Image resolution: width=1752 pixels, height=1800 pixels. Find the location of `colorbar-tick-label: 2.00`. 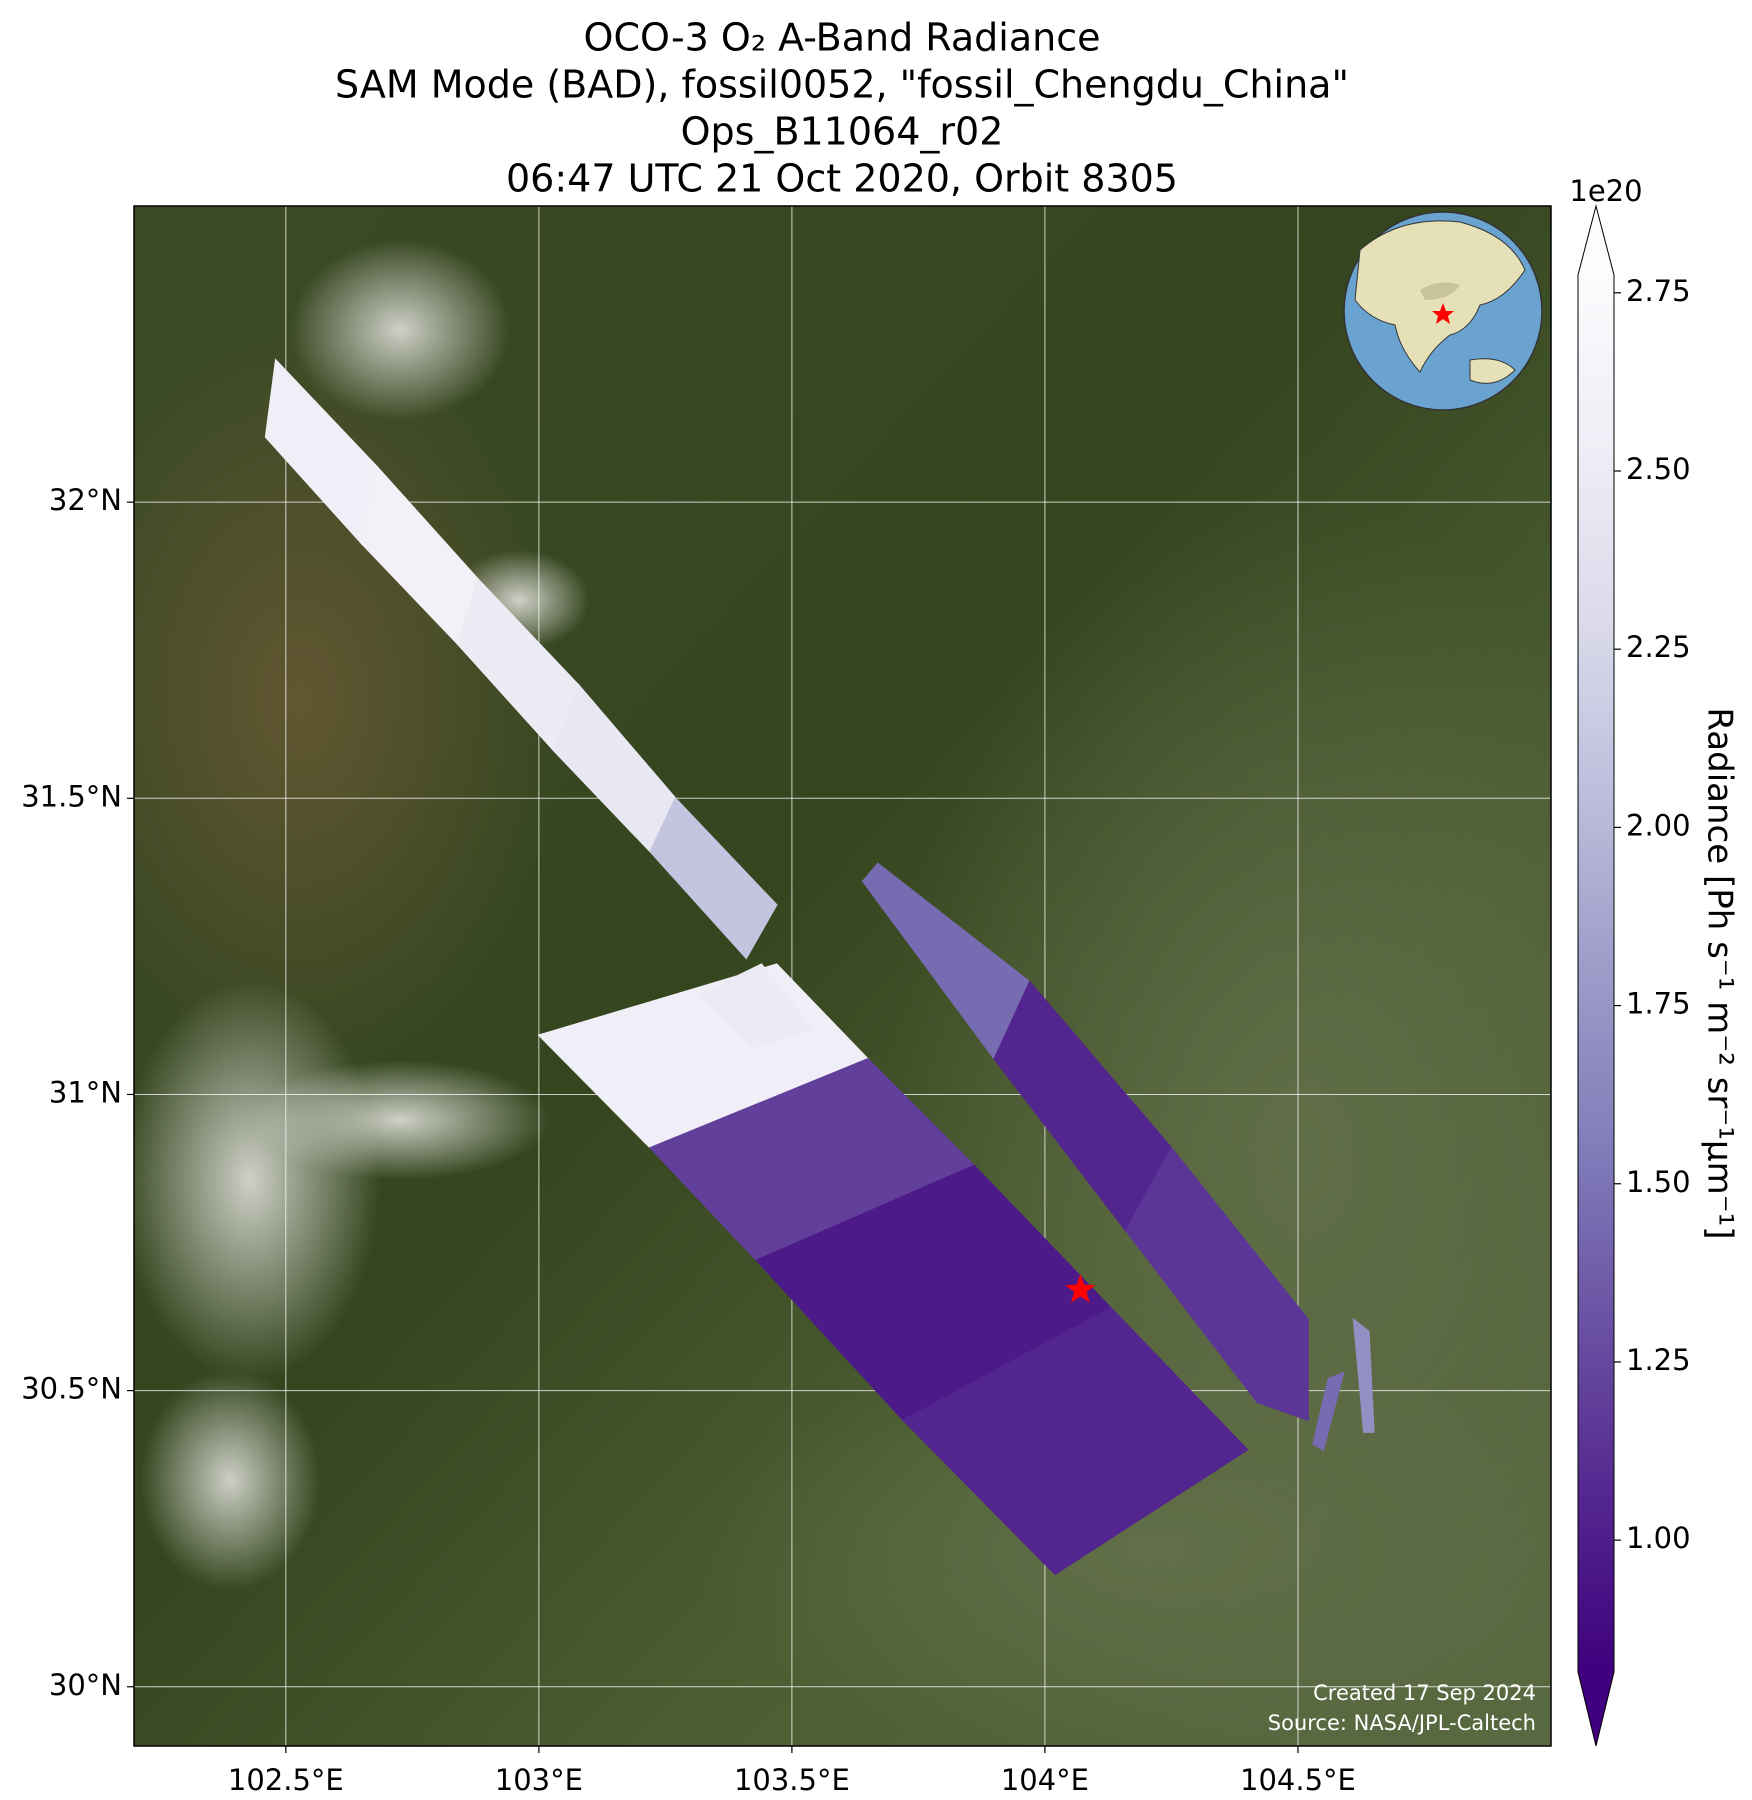

colorbar-tick-label: 2.00 is located at coordinates (1658, 825).